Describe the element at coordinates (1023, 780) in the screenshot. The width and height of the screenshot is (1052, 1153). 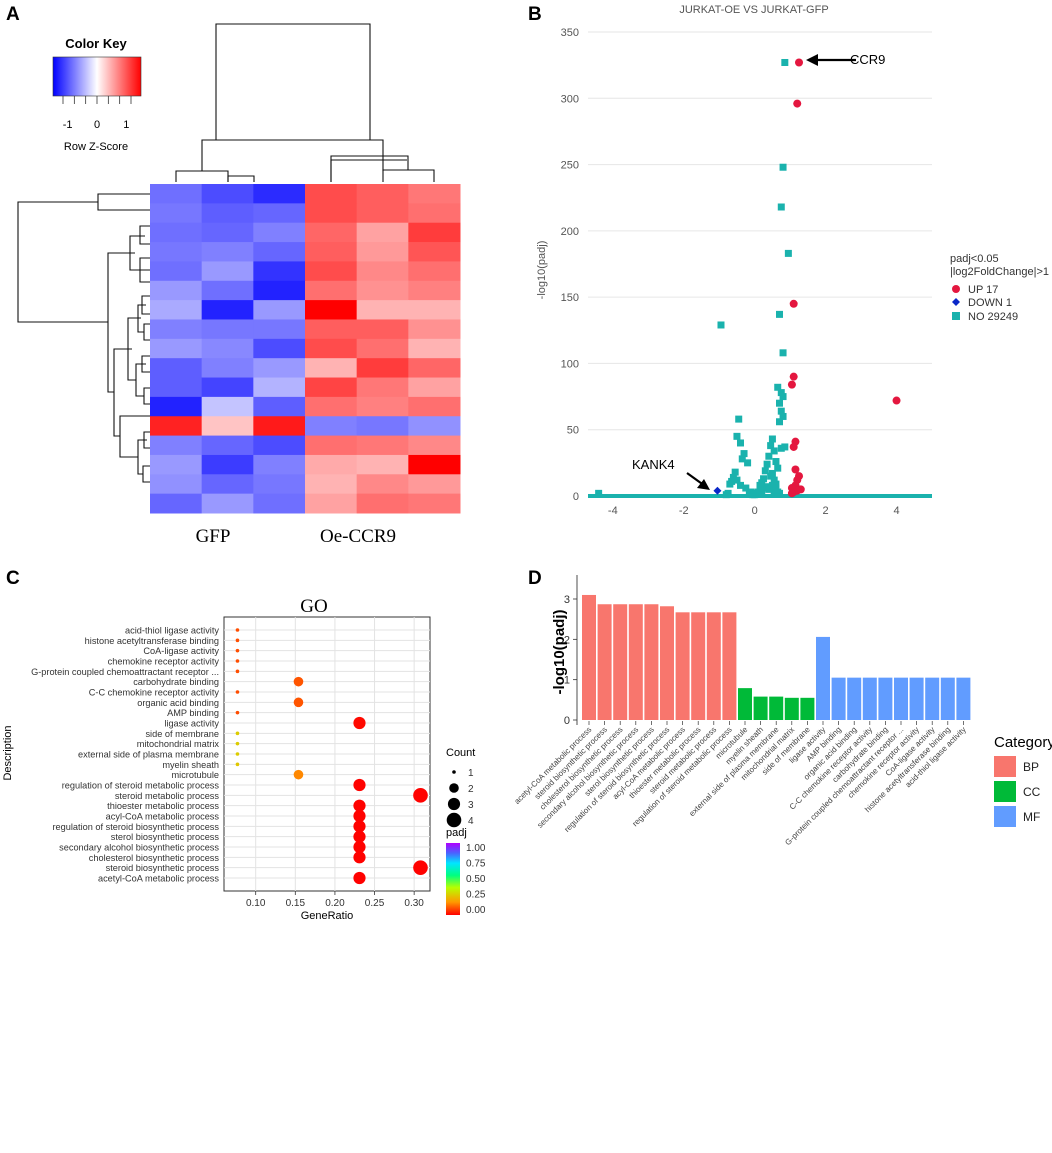
I see `category-legend: Category BP CC MF` at that location.